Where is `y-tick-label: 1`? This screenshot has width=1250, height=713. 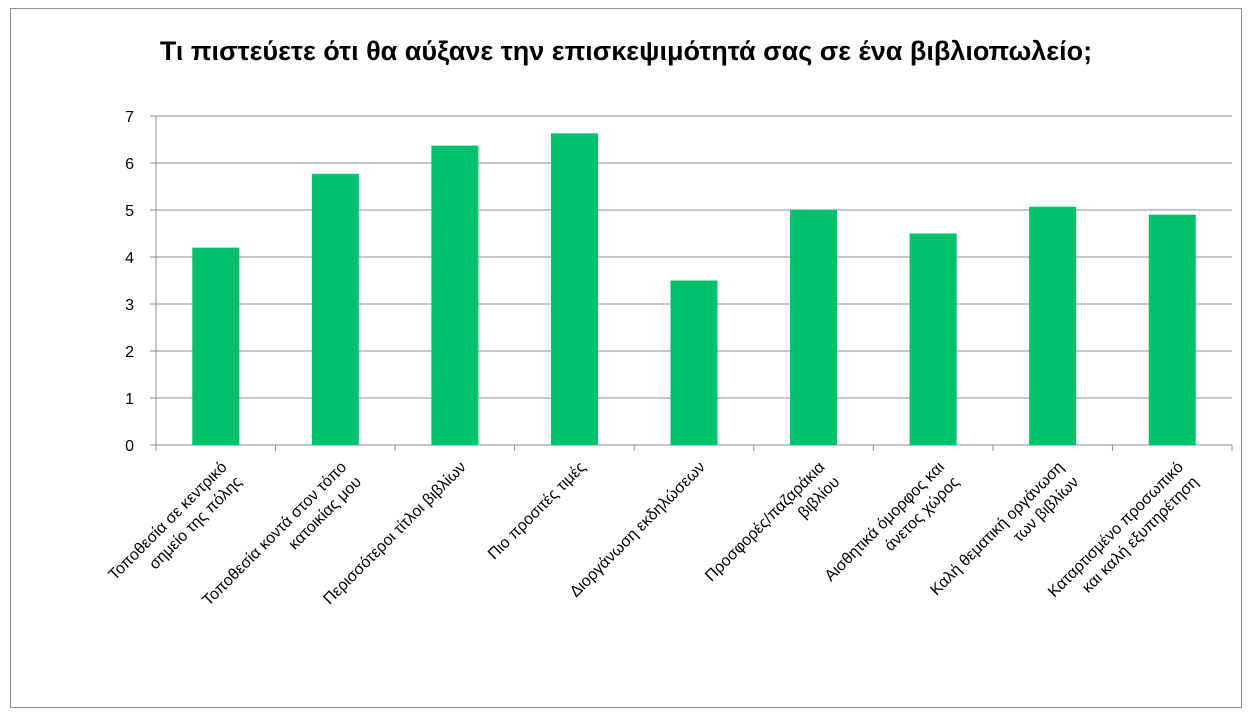
y-tick-label: 1 is located at coordinates (129, 399).